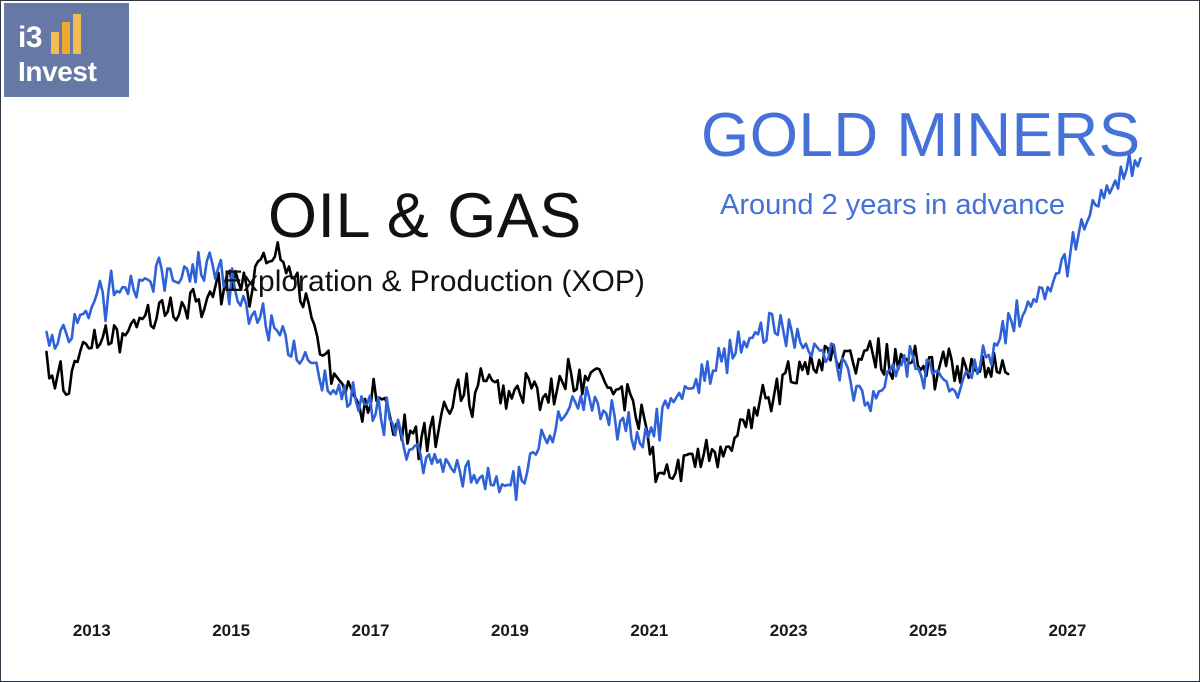 The height and width of the screenshot is (682, 1200). I want to click on x-tick-2013: 2013, so click(91, 630).